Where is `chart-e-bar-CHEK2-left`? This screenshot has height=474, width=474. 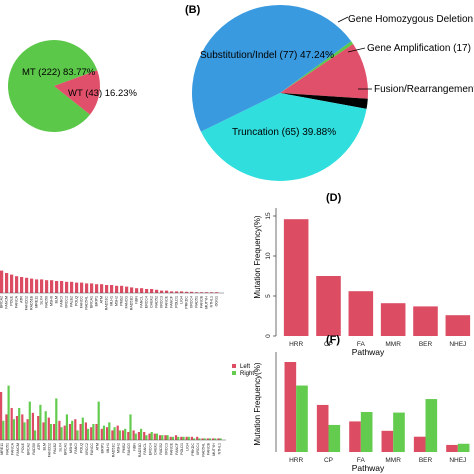
chart-e-bar-CHEK2-left is located at coordinates (154, 436).